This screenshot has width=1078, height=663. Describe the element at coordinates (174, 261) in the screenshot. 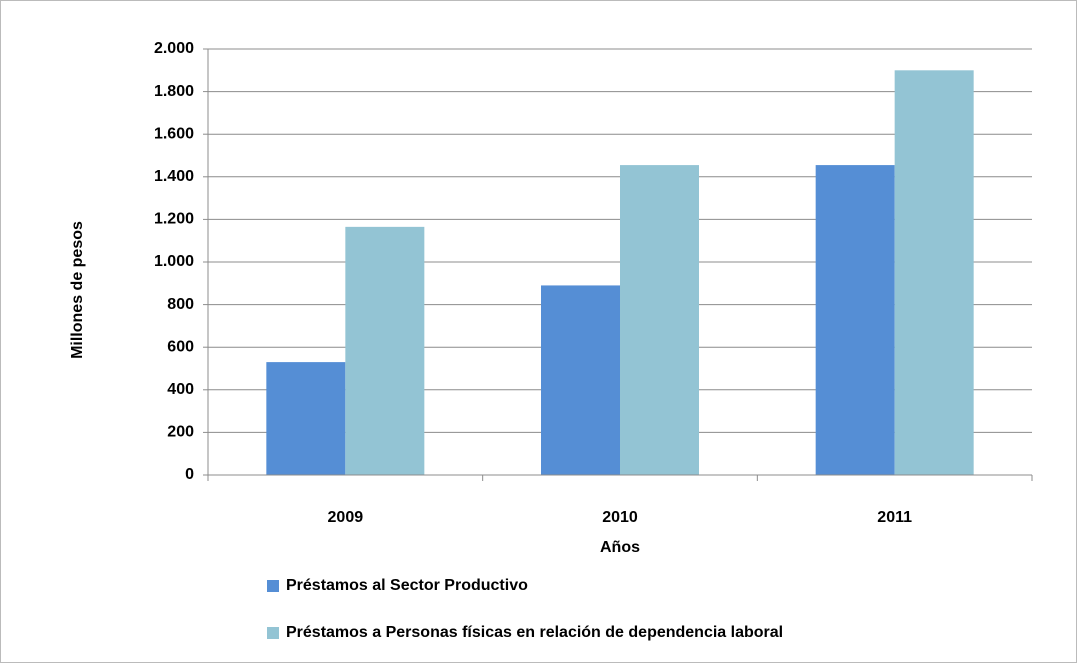

I see `y-tick-label: 1.000` at that location.